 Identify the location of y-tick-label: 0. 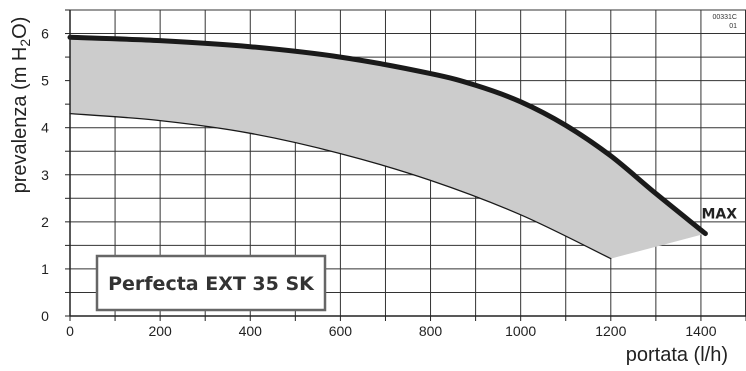
(45, 316).